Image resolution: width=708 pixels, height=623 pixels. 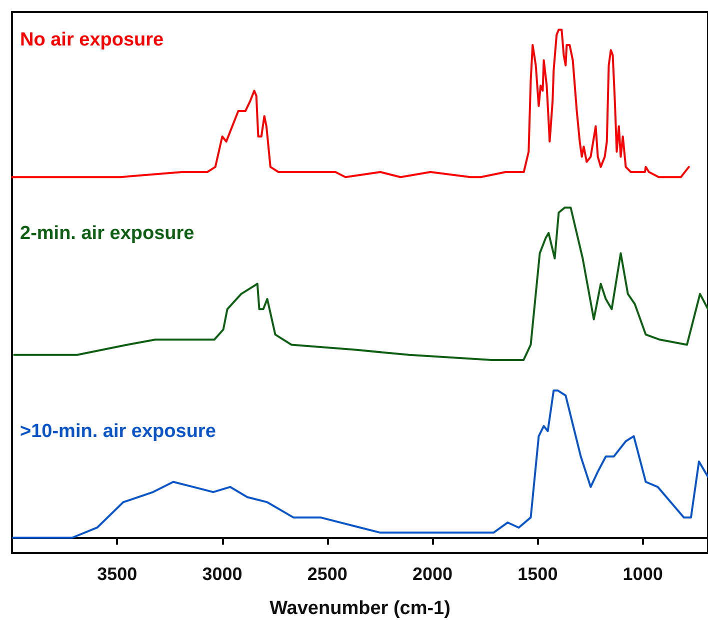 I want to click on text: No air exposure, so click(x=92, y=40).